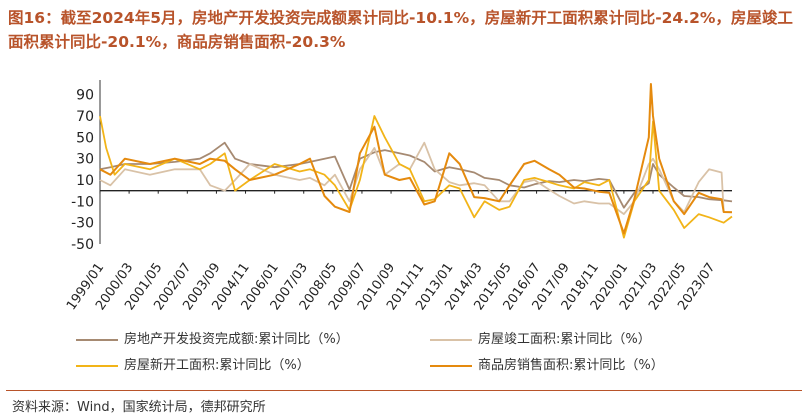 The image size is (808, 418). I want to click on legend-label-0: 房地产开发投资完成额:累计同比（%）, so click(236, 339).